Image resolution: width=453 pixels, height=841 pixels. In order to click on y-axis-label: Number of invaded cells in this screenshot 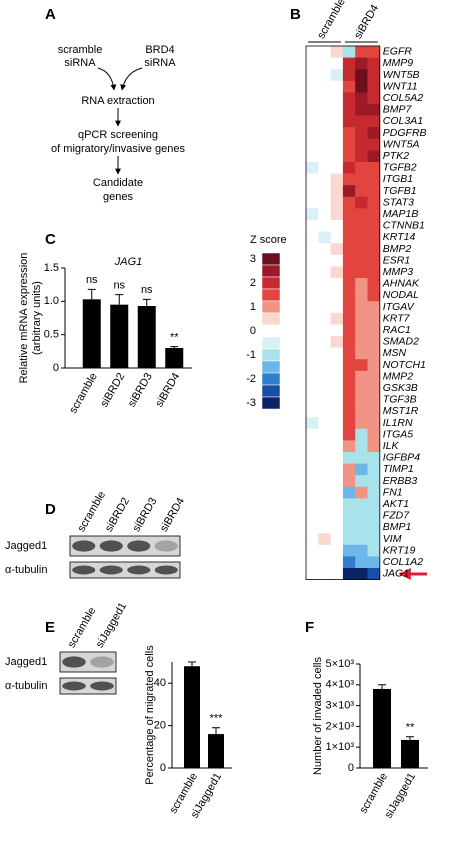, I will do `click(318, 716)`.